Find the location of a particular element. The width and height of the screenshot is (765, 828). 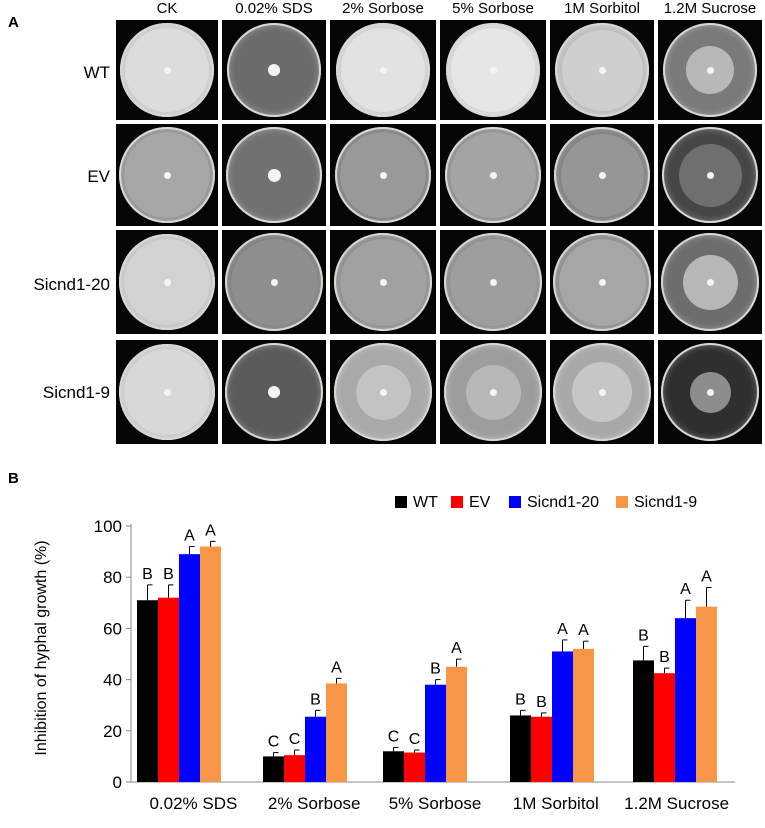

legend-item: WT is located at coordinates (416, 503).